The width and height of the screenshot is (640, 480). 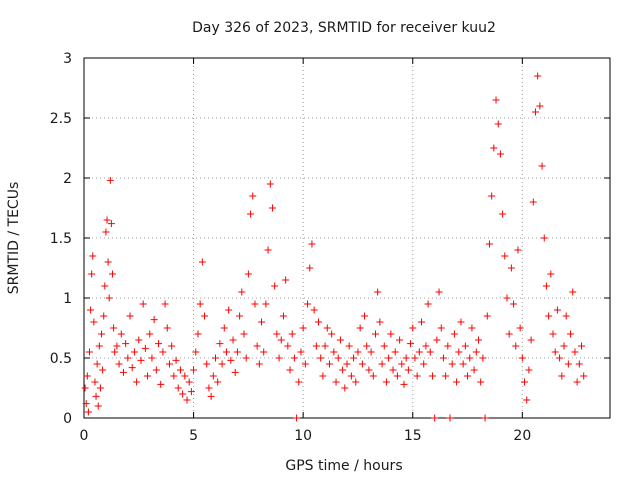 I want to click on y-tick-label: 3, so click(x=67, y=59).